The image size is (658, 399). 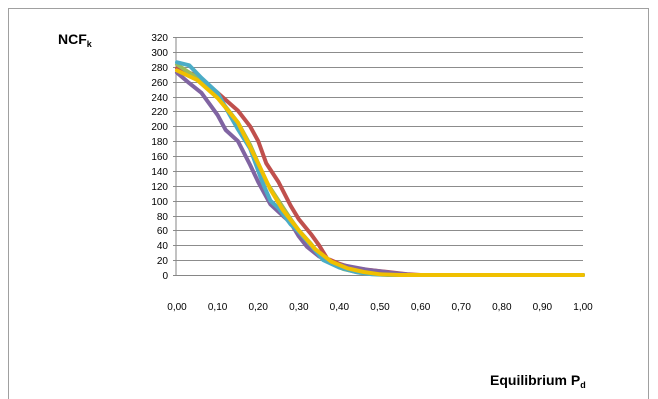 I want to click on y-tick-label: 0, so click(x=165, y=276).